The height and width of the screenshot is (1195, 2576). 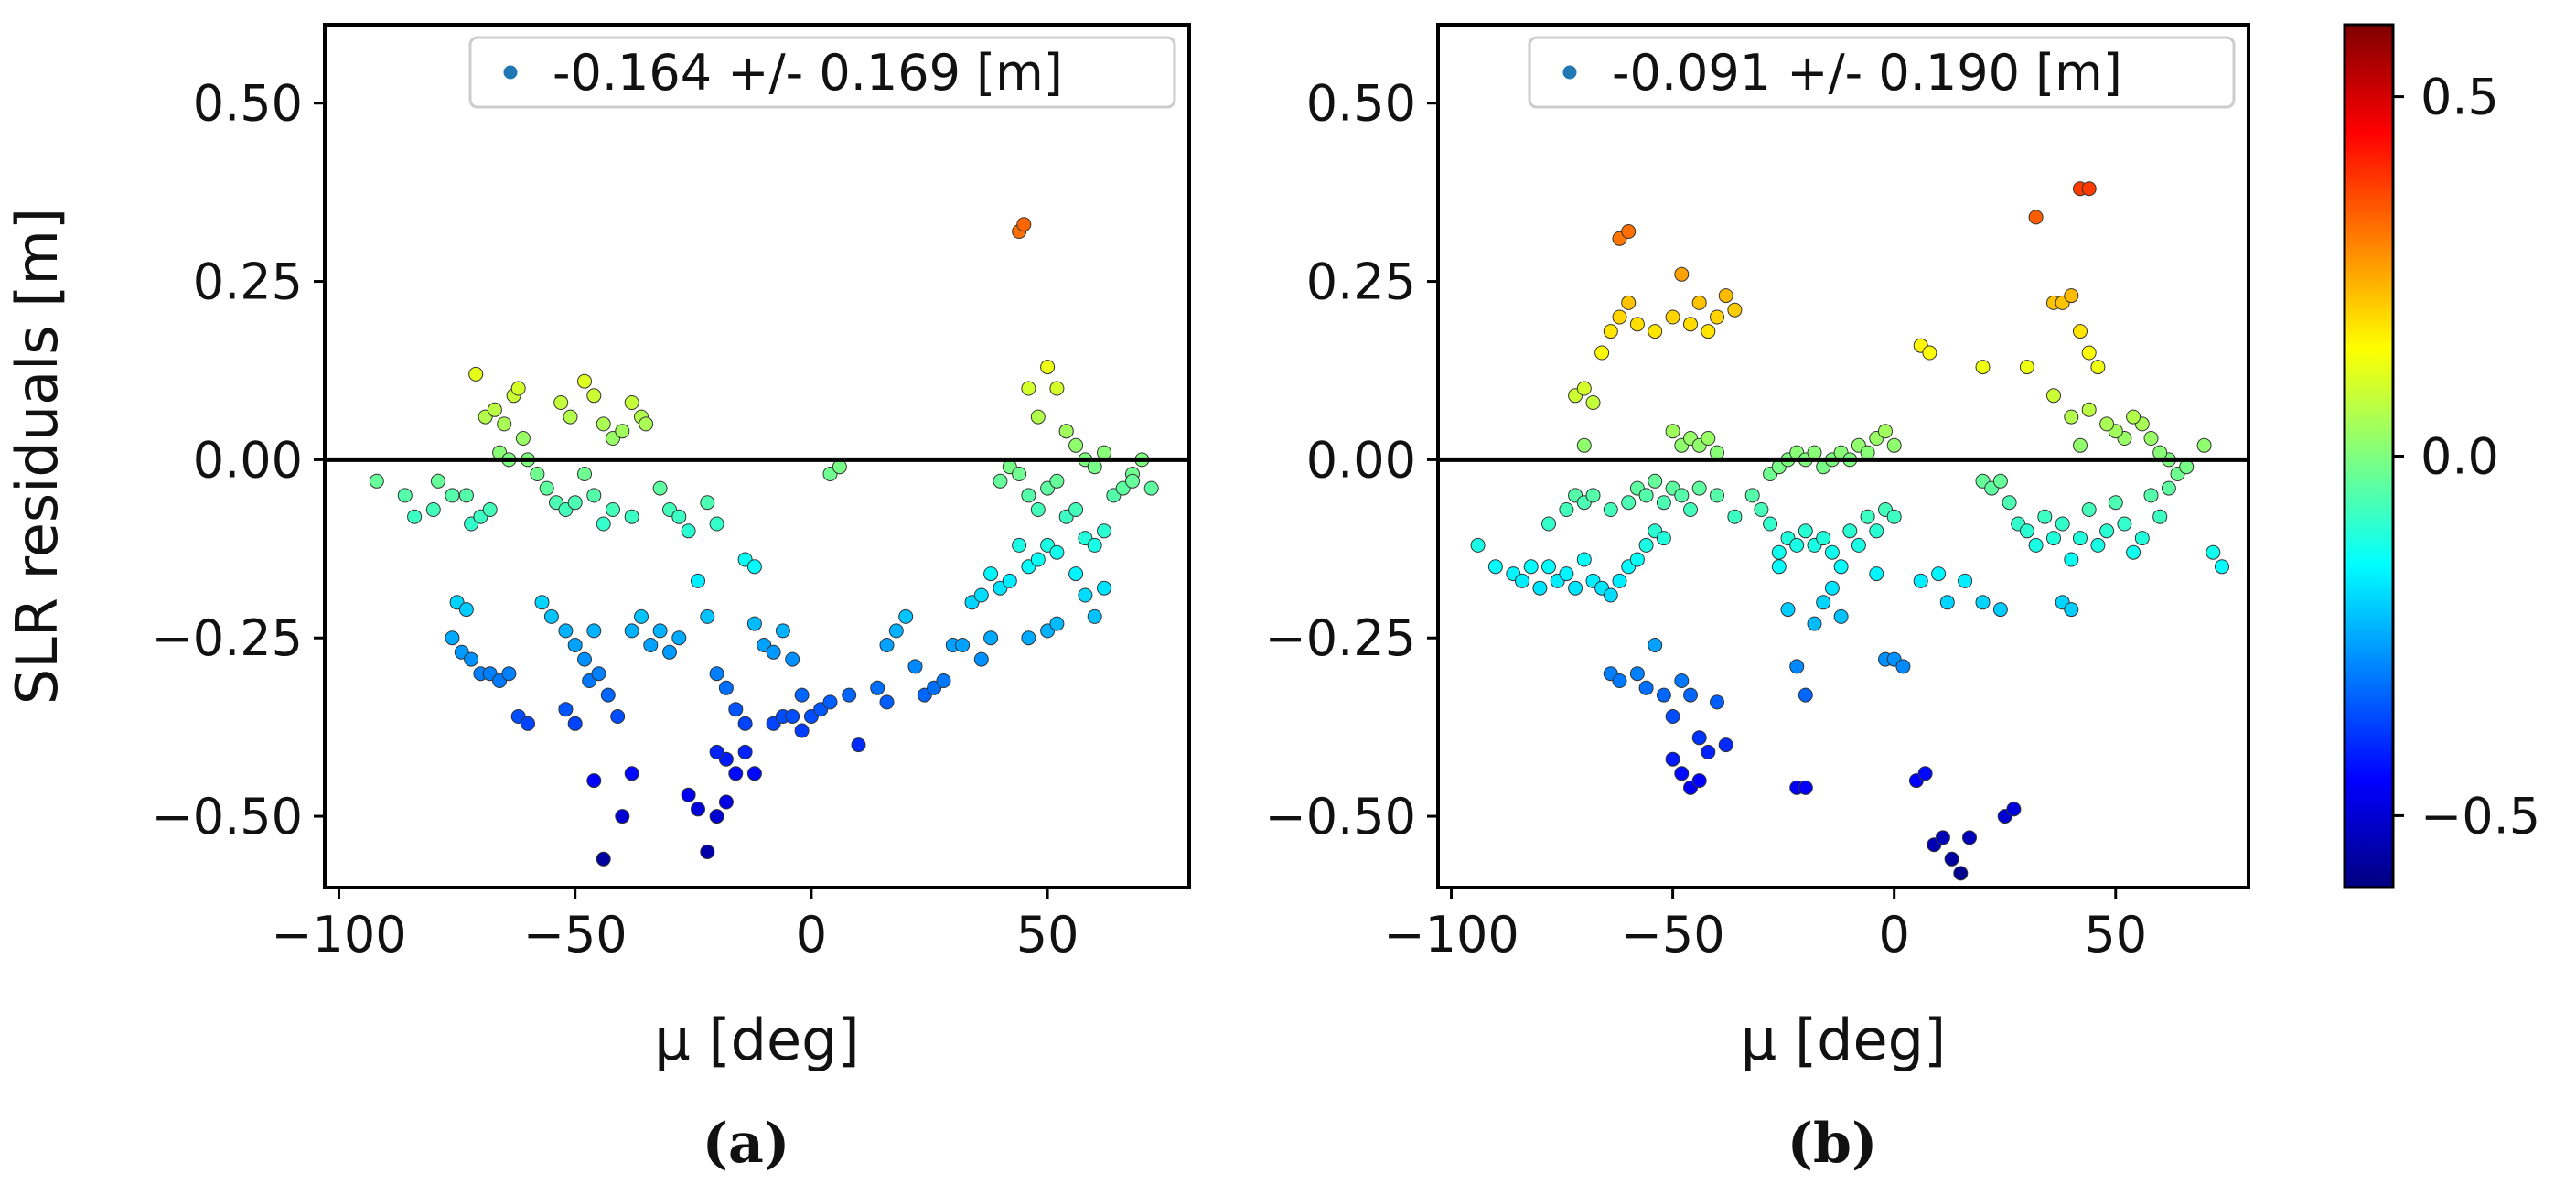 What do you see at coordinates (675, 926) in the screenshot?
I see `x-axis-ticks: −100 −50 0 50` at bounding box center [675, 926].